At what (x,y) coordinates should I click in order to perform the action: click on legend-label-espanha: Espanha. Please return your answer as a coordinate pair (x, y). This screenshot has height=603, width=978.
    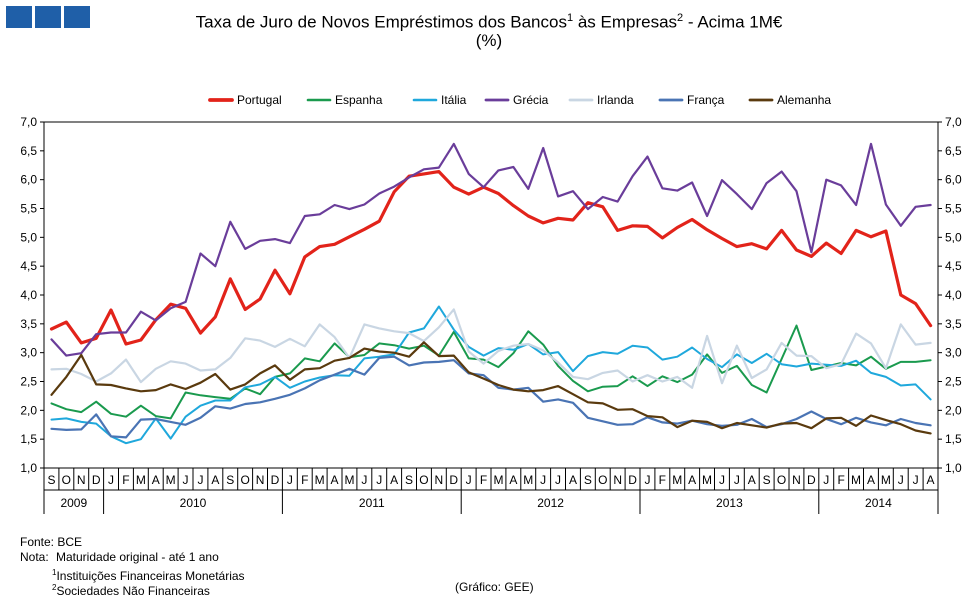
    Looking at the image, I should click on (359, 100).